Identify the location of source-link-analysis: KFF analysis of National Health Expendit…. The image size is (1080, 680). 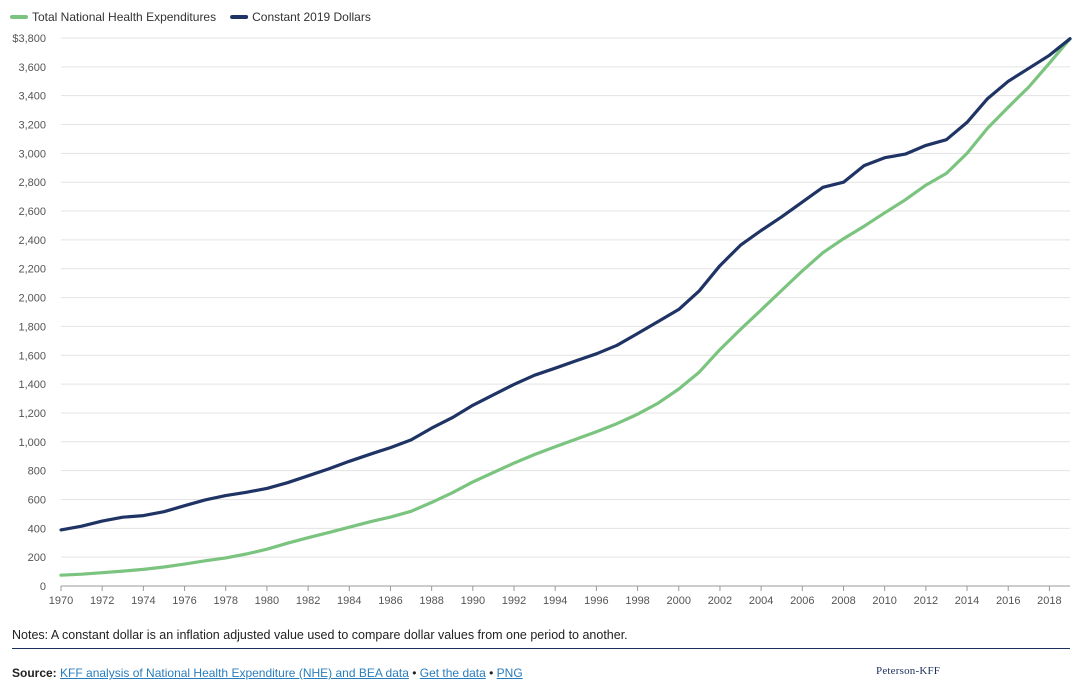
(234, 673).